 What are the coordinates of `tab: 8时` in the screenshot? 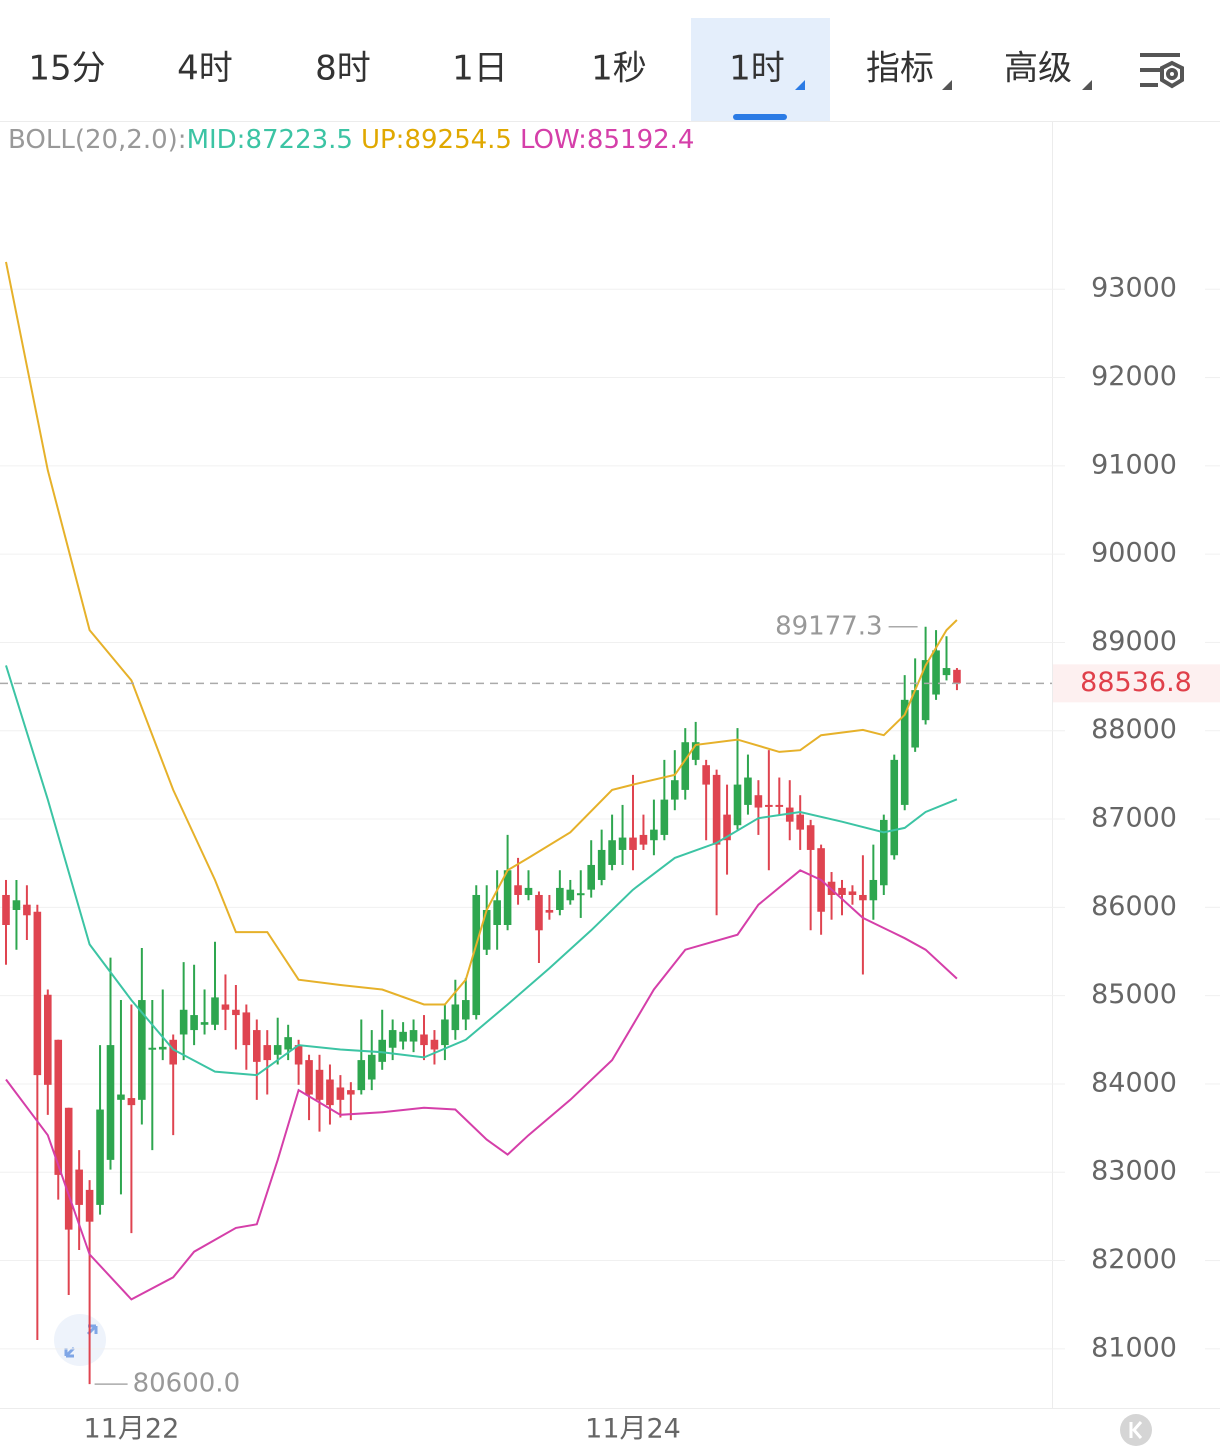 It's located at (343, 69).